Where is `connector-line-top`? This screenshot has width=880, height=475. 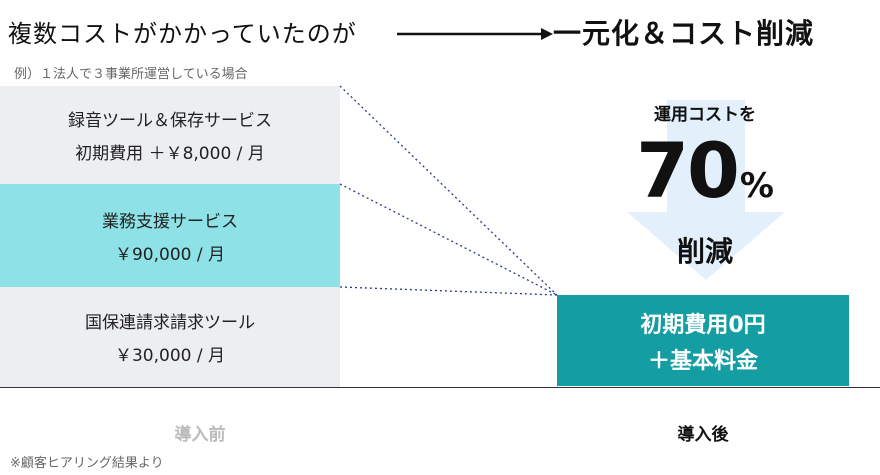
connector-line-top is located at coordinates (448, 190).